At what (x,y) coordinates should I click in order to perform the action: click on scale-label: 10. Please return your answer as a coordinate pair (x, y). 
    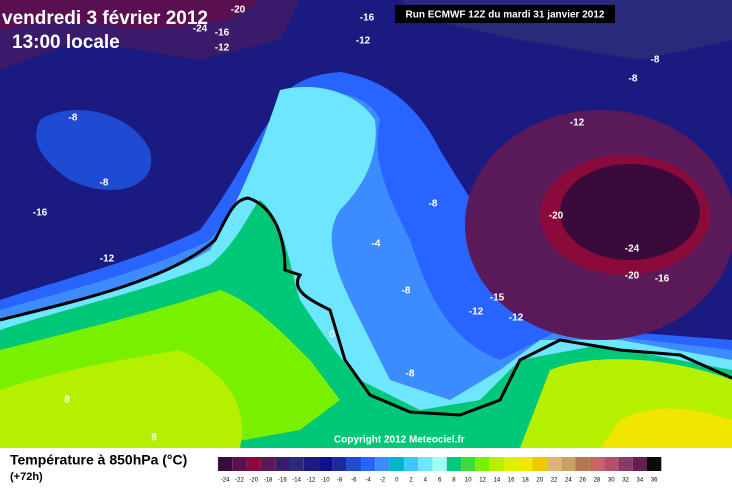
    Looking at the image, I should click on (468, 481).